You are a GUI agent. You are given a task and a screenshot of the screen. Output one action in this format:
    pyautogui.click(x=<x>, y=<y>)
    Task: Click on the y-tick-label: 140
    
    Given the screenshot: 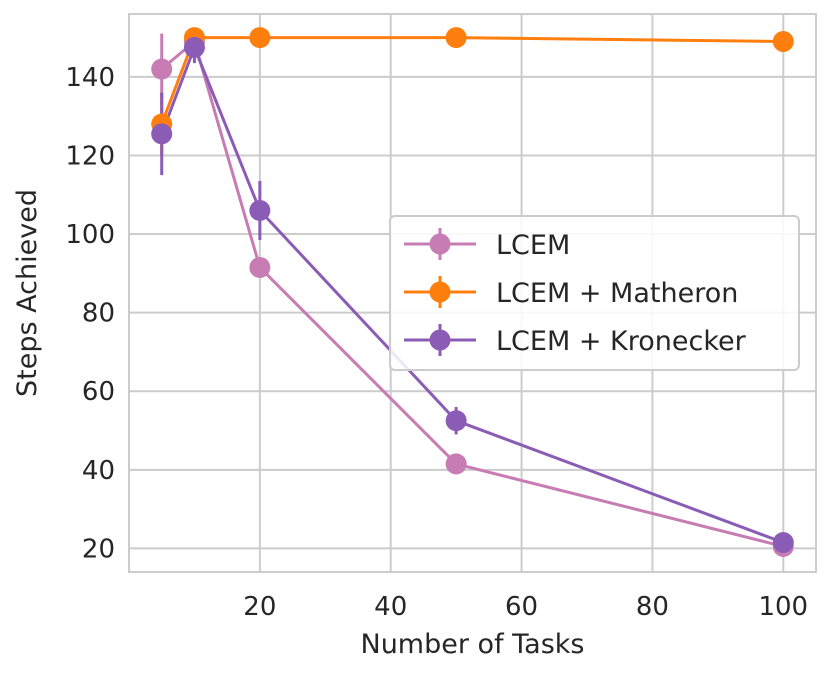 What is the action you would take?
    pyautogui.click(x=90, y=78)
    